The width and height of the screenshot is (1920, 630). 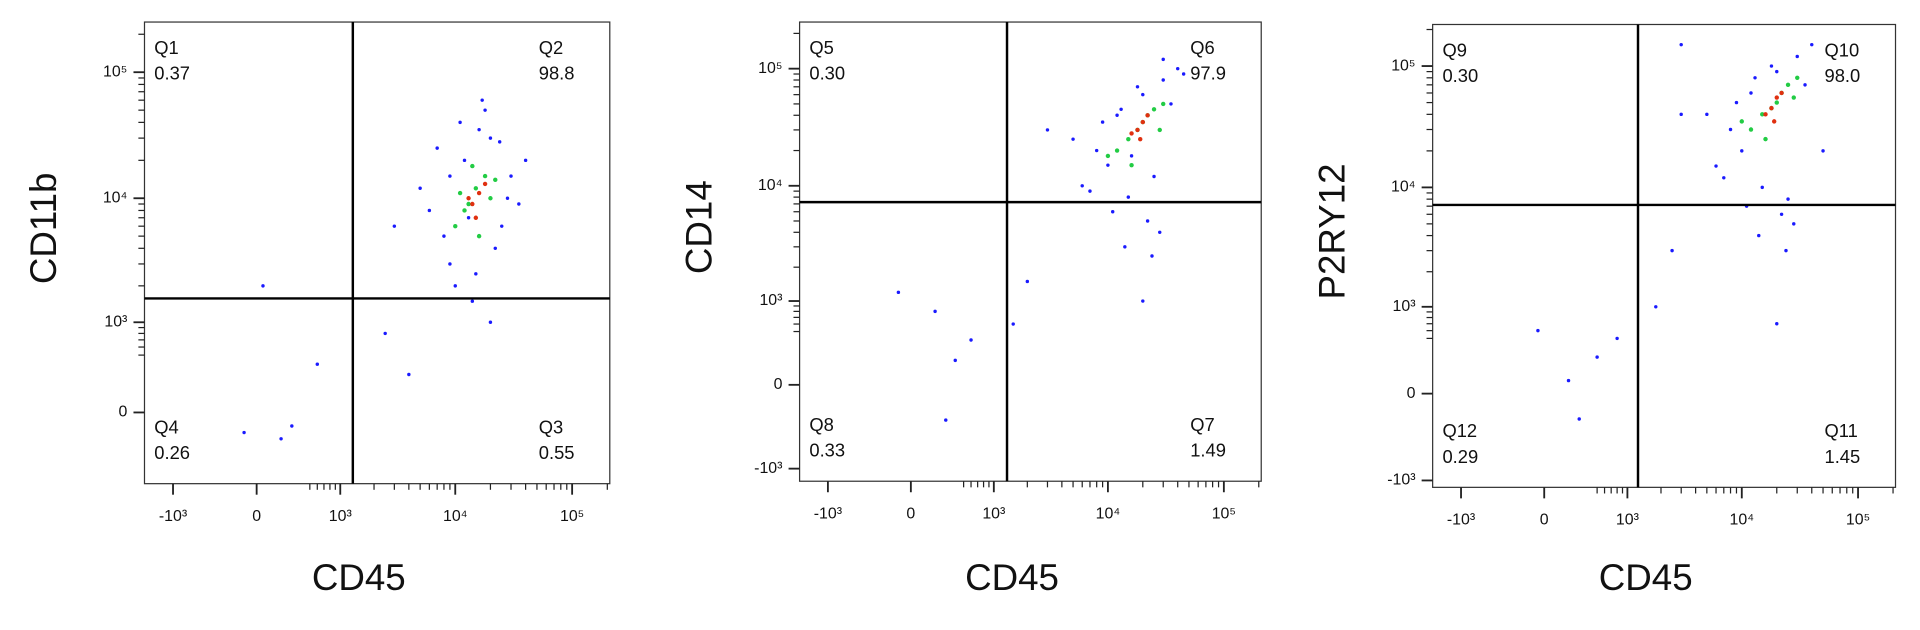 What do you see at coordinates (1202, 47) in the screenshot?
I see `quadrant-name: Q6` at bounding box center [1202, 47].